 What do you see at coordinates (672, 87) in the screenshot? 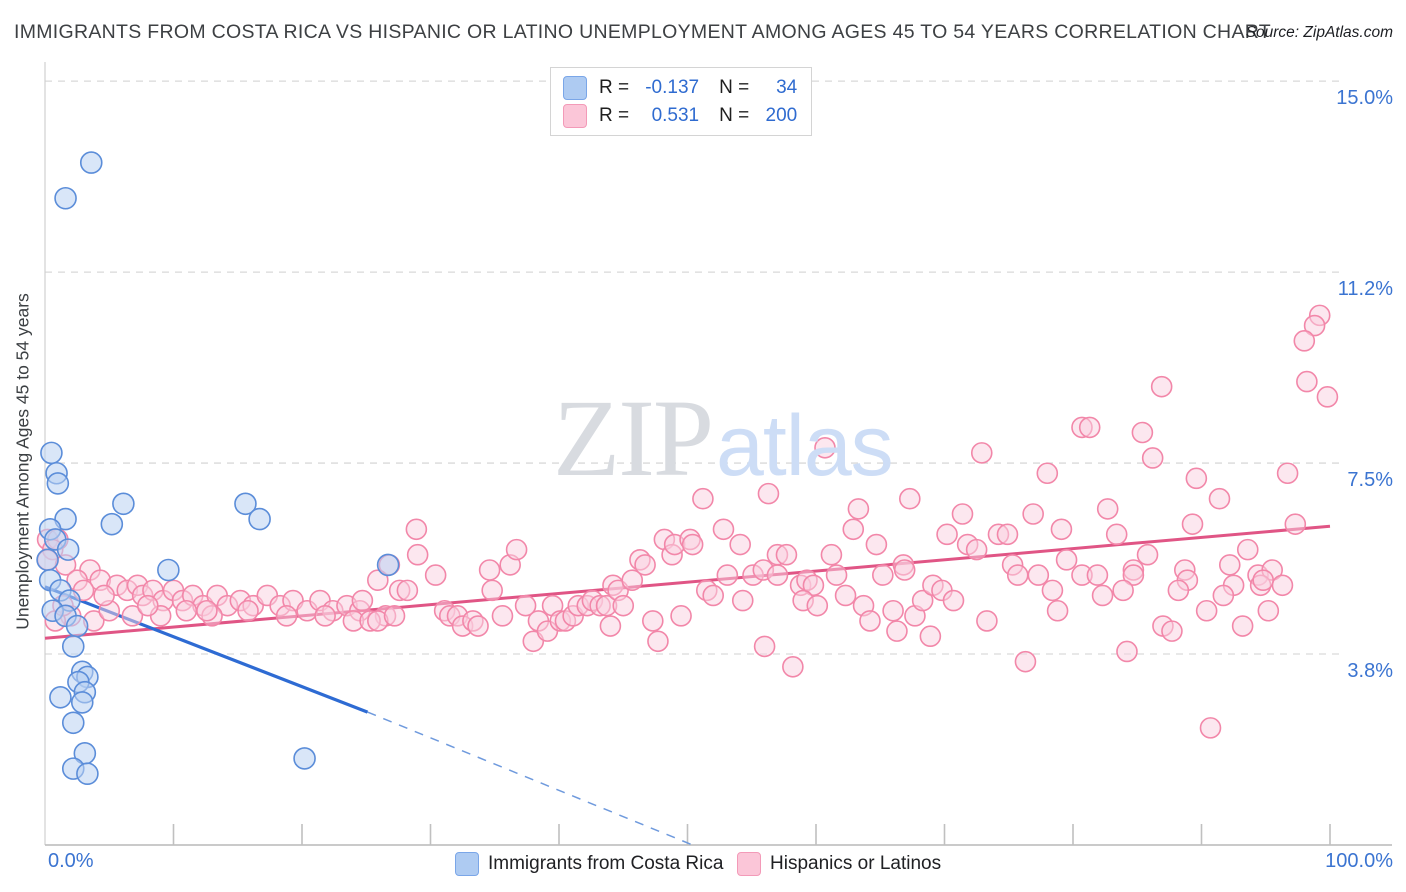
I see `r-value-blue: -0.137` at bounding box center [672, 87].